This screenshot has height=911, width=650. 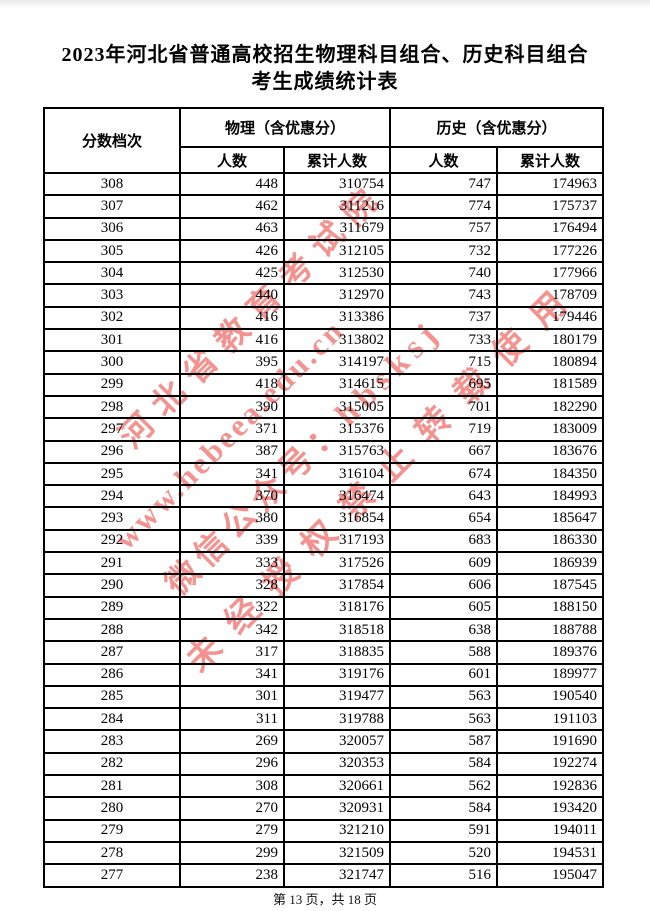 What do you see at coordinates (112, 295) in the screenshot?
I see `score-cell: 303` at bounding box center [112, 295].